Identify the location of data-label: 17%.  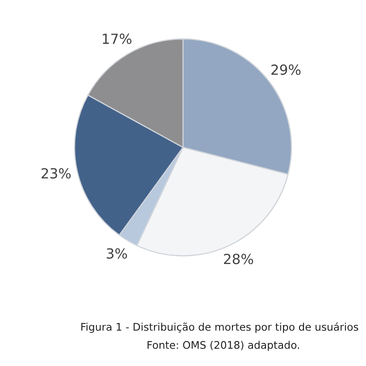
(117, 39).